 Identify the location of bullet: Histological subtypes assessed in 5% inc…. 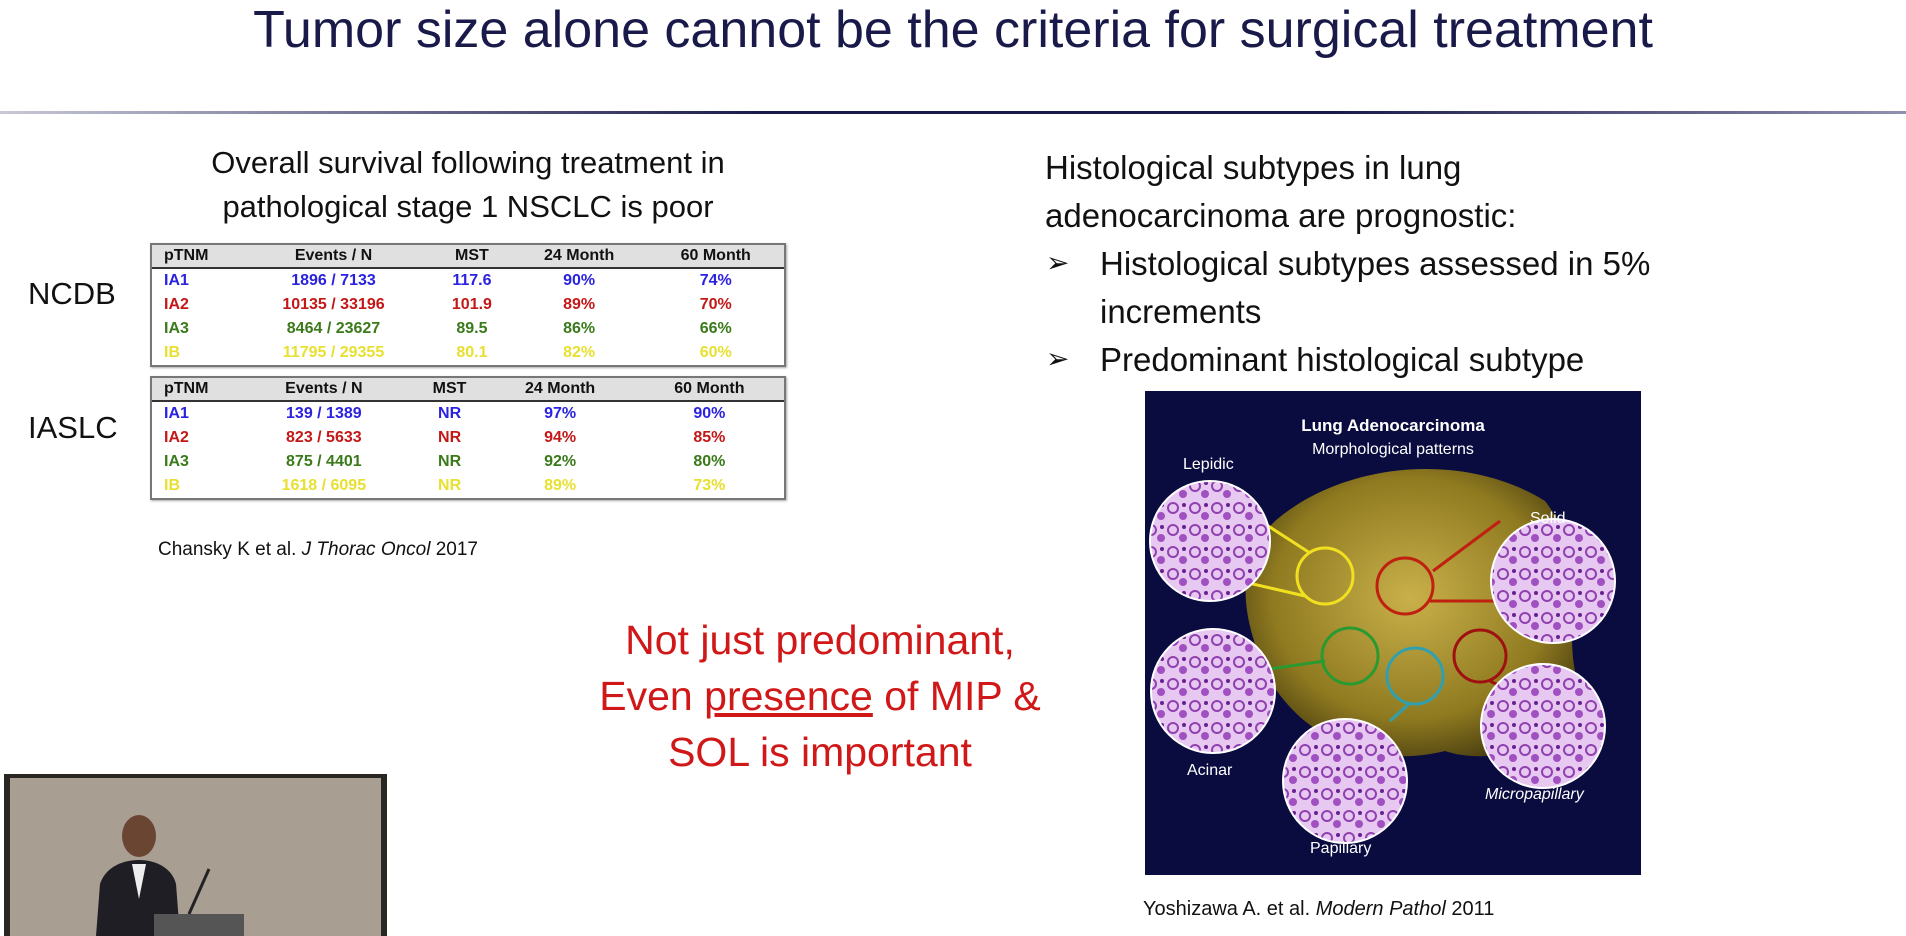
(1375, 287).